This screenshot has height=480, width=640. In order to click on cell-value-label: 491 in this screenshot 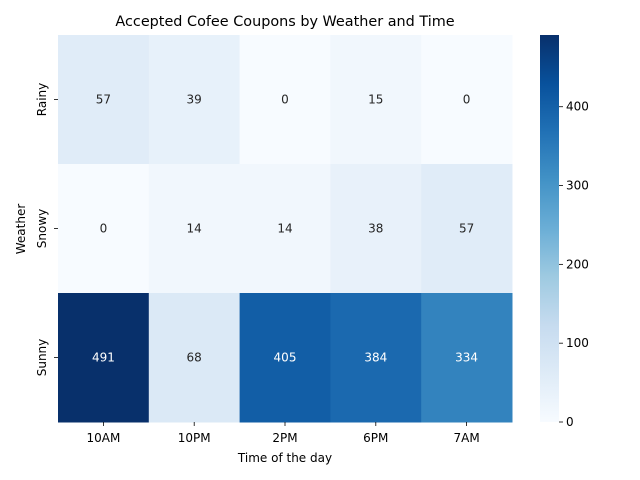, I will do `click(103, 358)`.